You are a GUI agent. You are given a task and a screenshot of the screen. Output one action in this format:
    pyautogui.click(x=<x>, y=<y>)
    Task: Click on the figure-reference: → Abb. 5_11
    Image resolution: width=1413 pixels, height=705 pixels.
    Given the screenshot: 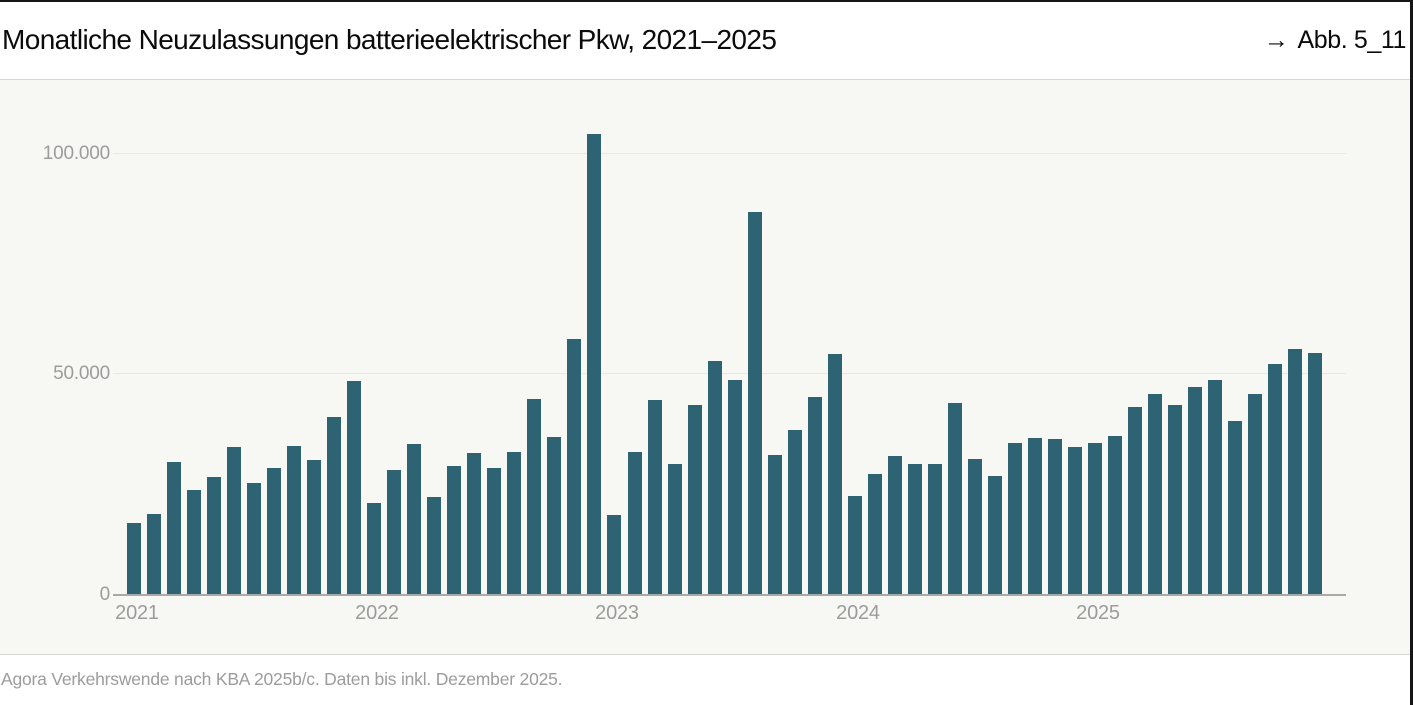 What is the action you would take?
    pyautogui.click(x=1335, y=40)
    